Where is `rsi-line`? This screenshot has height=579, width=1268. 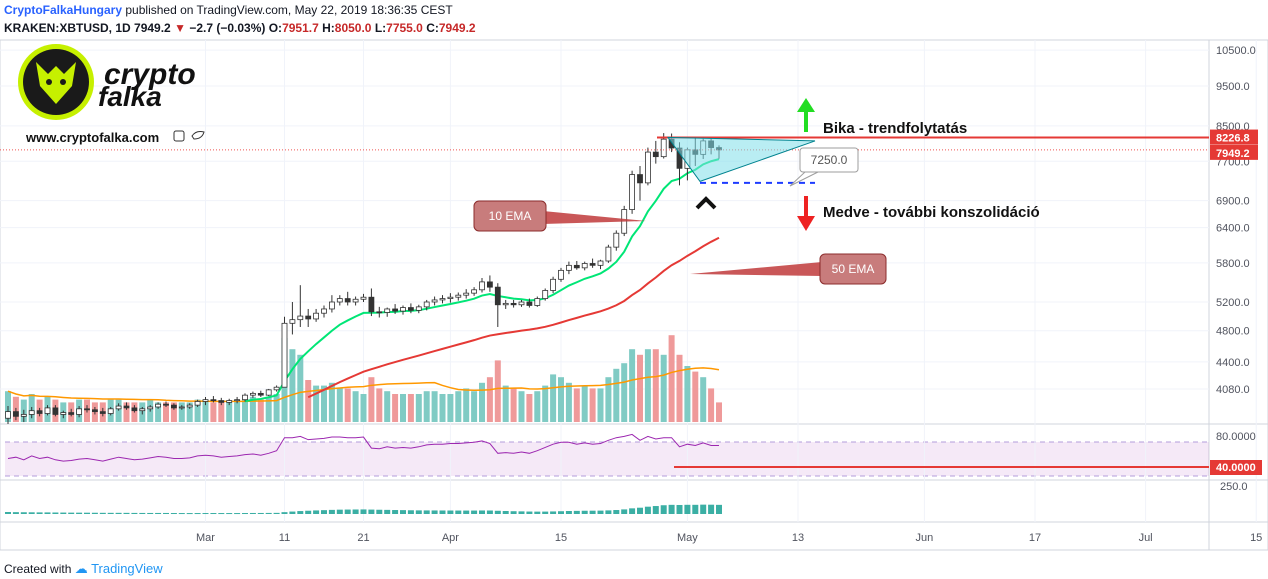
rsi-line is located at coordinates (608, 450).